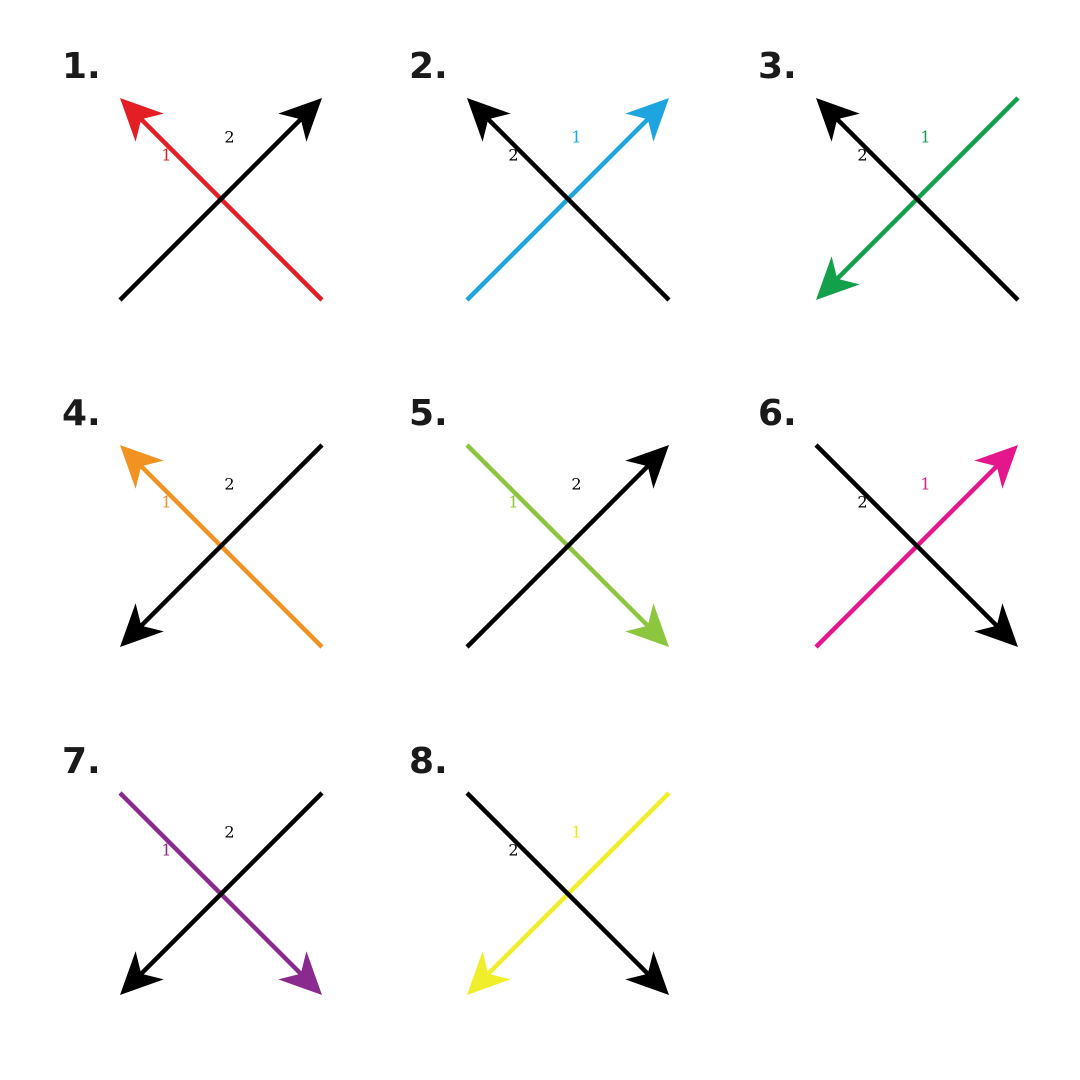 The width and height of the screenshot is (1080, 1080). Describe the element at coordinates (81, 761) in the screenshot. I see `diagram-number: 7.` at that location.